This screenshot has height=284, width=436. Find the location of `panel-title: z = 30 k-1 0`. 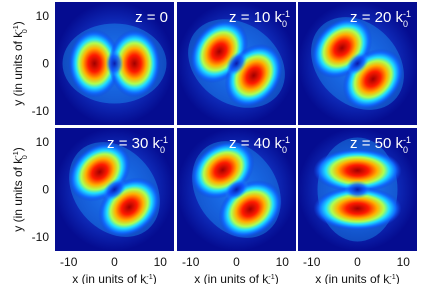

panel-title: z = 30 k-1 0 is located at coordinates (137, 145).